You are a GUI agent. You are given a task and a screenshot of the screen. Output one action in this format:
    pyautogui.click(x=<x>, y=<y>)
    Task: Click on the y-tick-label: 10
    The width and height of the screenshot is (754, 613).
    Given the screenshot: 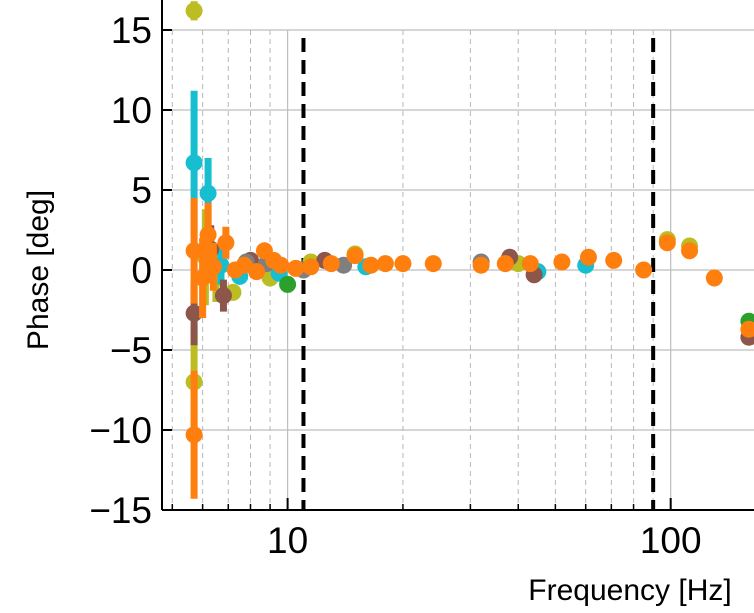 What is the action you would take?
    pyautogui.click(x=131, y=110)
    